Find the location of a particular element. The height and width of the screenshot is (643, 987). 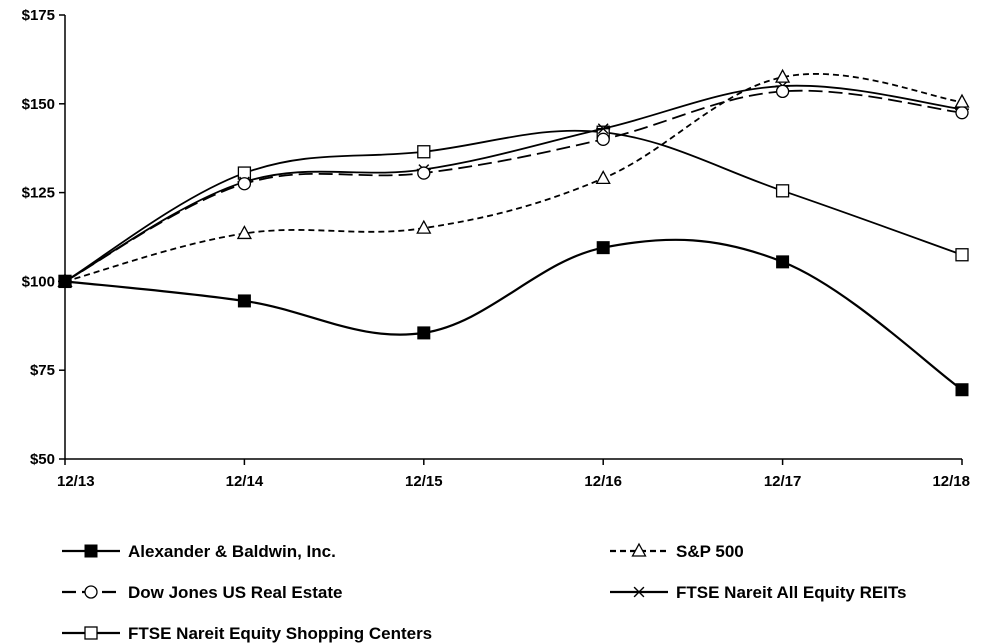

legend-item-0: Alexander & Baldwin, Inc. is located at coordinates (199, 551).